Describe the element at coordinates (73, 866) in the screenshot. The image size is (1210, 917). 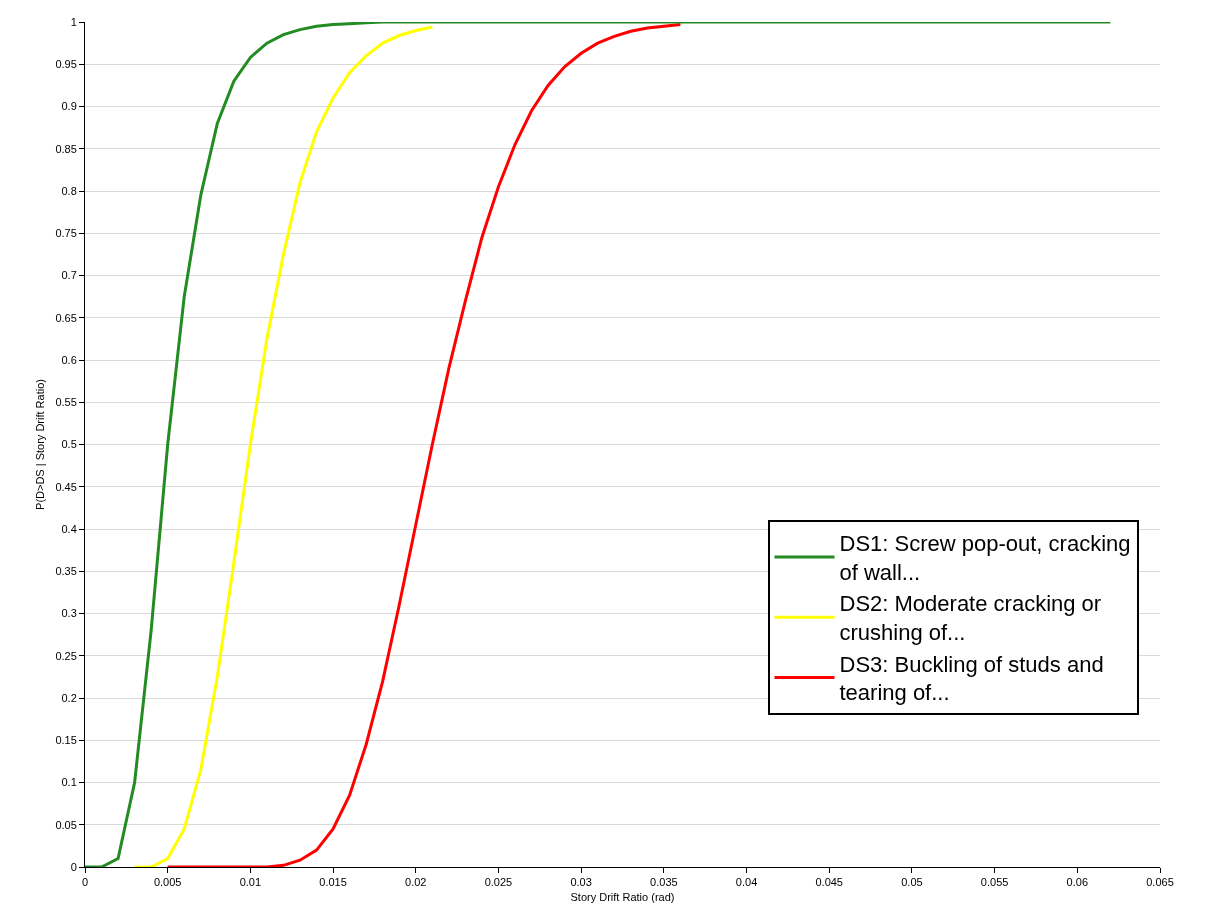
I see `y-tick-label: 0` at that location.